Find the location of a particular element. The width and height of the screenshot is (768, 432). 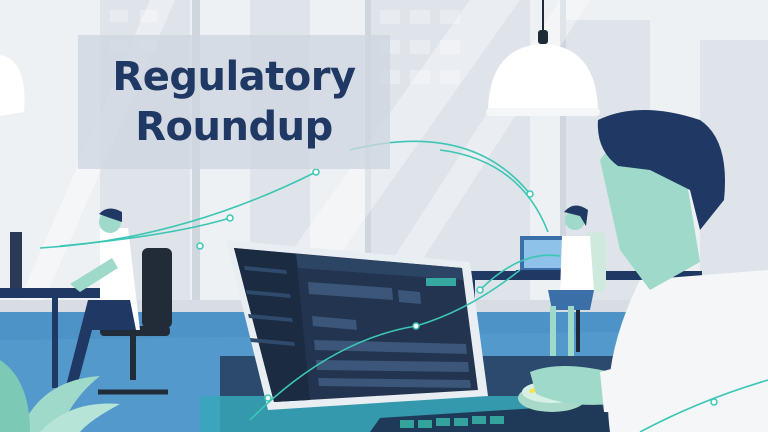

laptop-icon is located at coordinates (16, 261).